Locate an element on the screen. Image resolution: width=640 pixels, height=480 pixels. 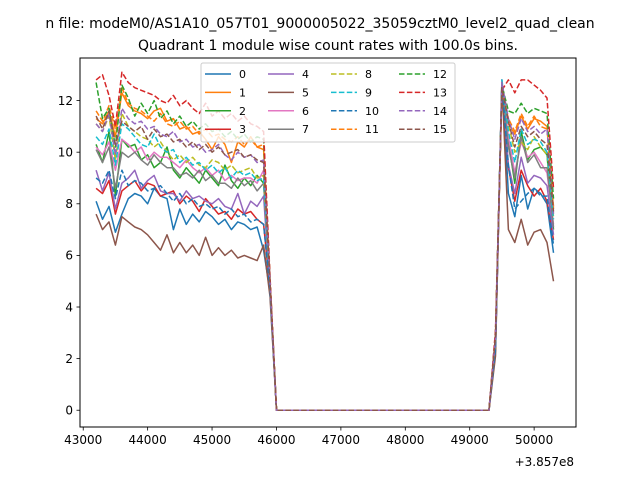
legend-entry-9: 9 is located at coordinates (351, 92).